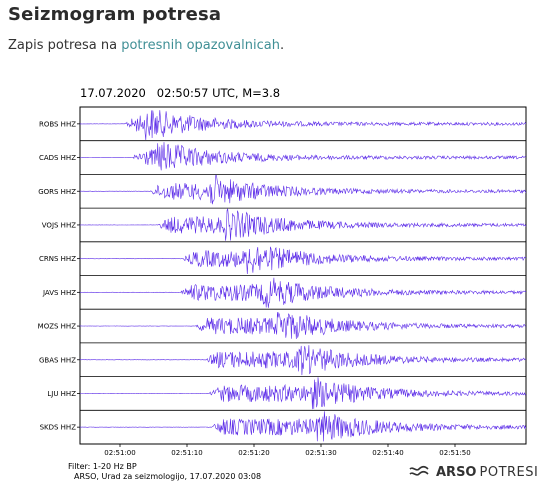  I want to click on observatories-link: potresnih opazovalnicah, so click(200, 45).